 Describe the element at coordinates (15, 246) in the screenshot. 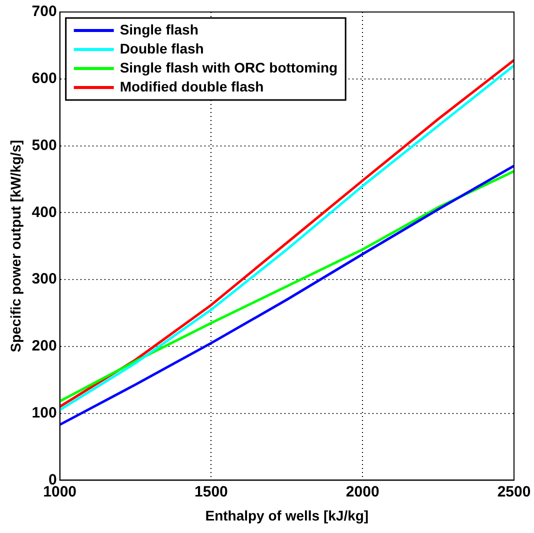

I see `y-axis-title: Specific power output [kW/kg/s]` at that location.